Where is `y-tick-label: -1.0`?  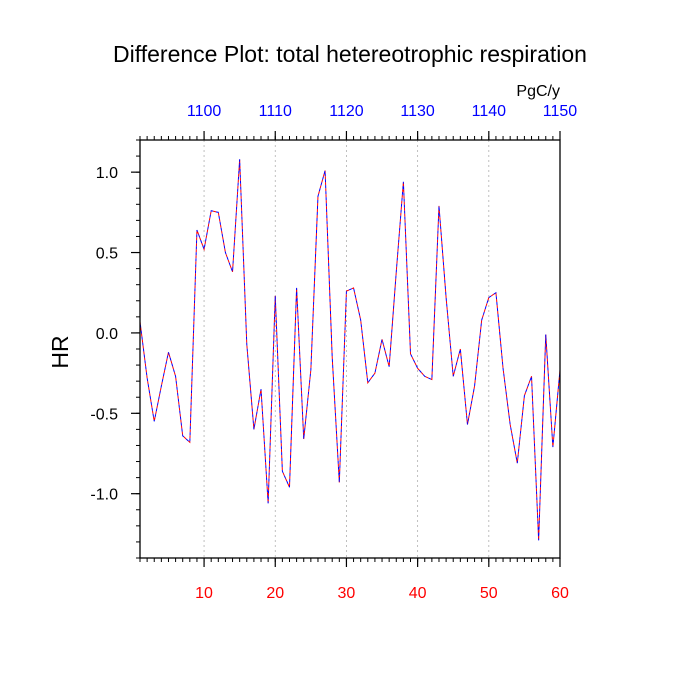 y-tick-label: -1.0 is located at coordinates (104, 495).